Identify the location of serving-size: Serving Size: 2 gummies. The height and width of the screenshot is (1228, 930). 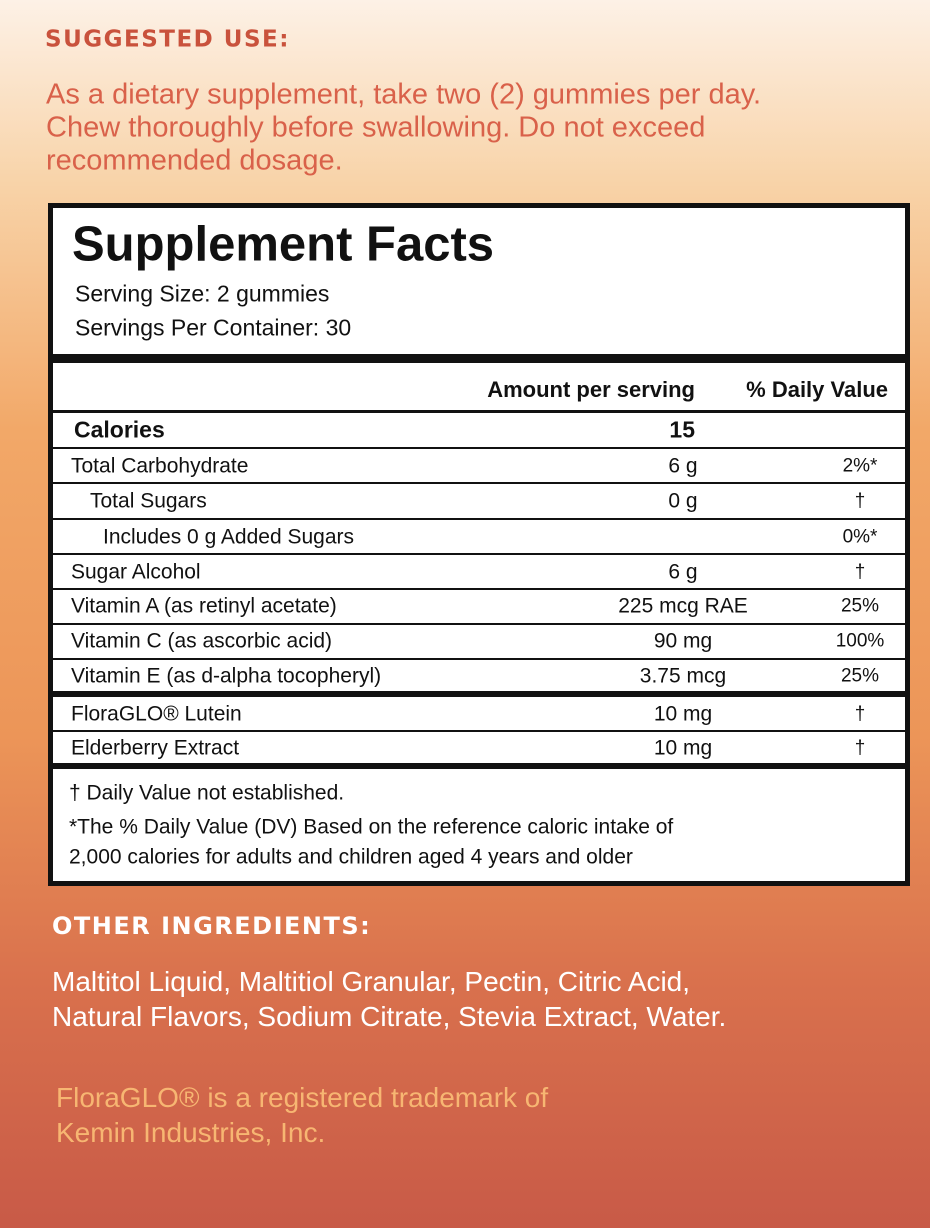
(202, 293).